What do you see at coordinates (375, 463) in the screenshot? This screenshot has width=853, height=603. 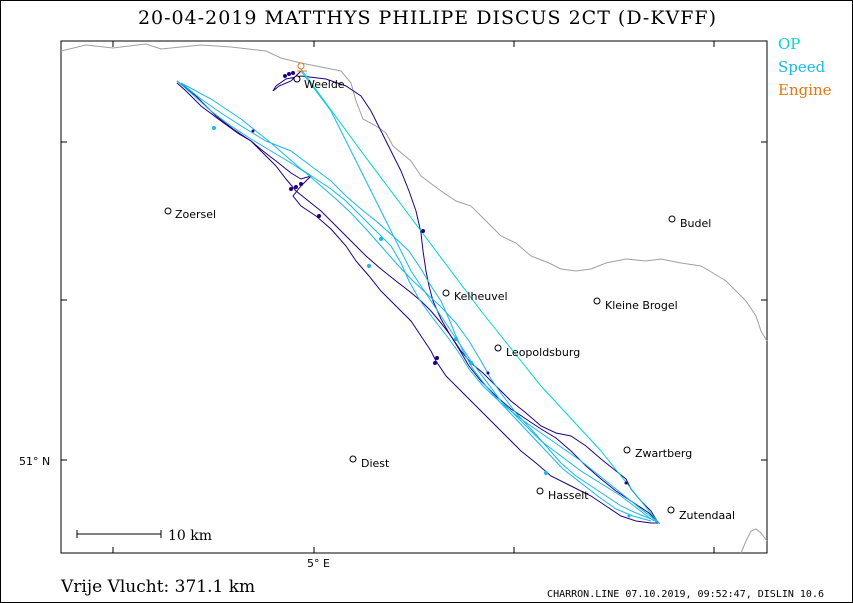 I see `place-label: Diest` at bounding box center [375, 463].